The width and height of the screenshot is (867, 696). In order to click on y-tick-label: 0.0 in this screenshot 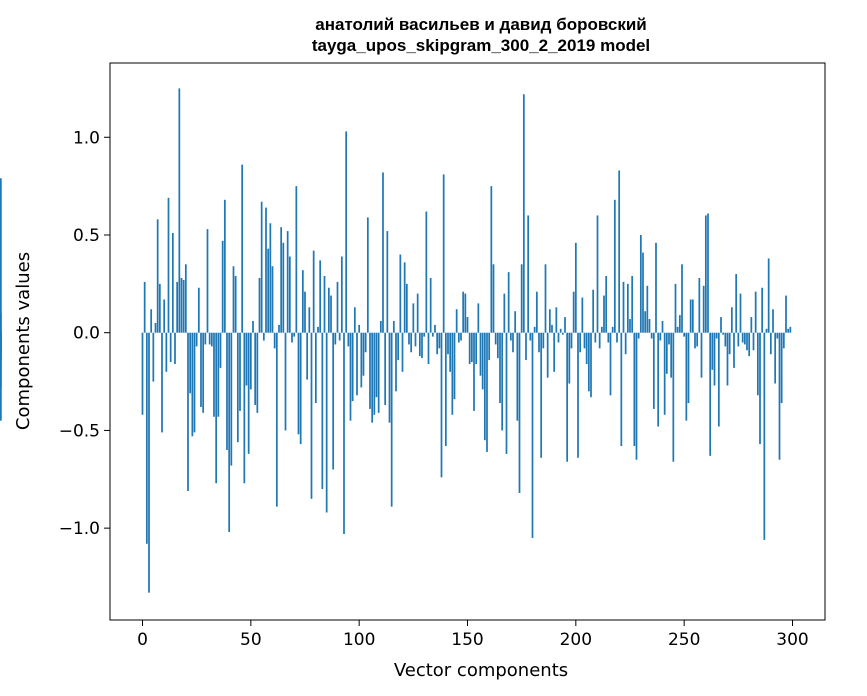, I will do `click(86, 334)`.